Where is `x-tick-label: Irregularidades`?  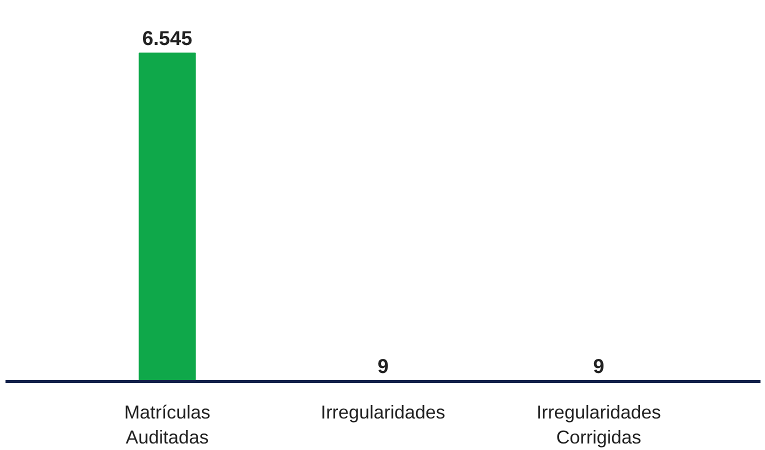 x-tick-label: Irregularidades is located at coordinates (383, 412).